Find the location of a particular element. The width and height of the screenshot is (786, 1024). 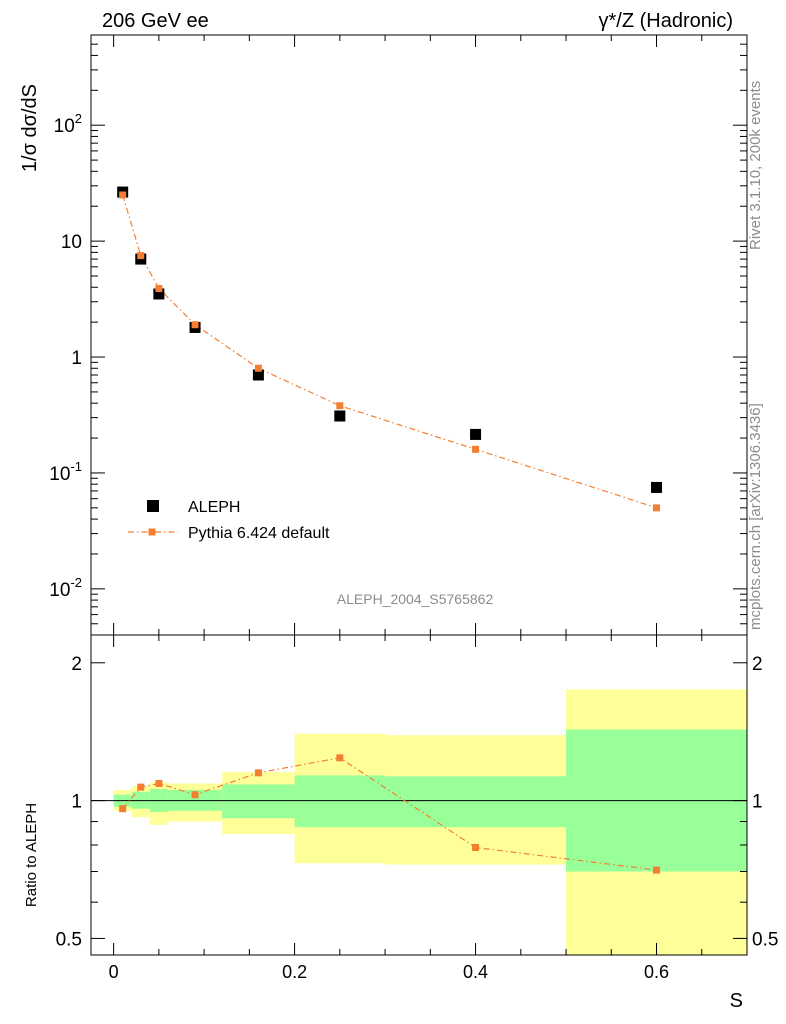

y-tick-label: 10⁻² is located at coordinates (65, 588).